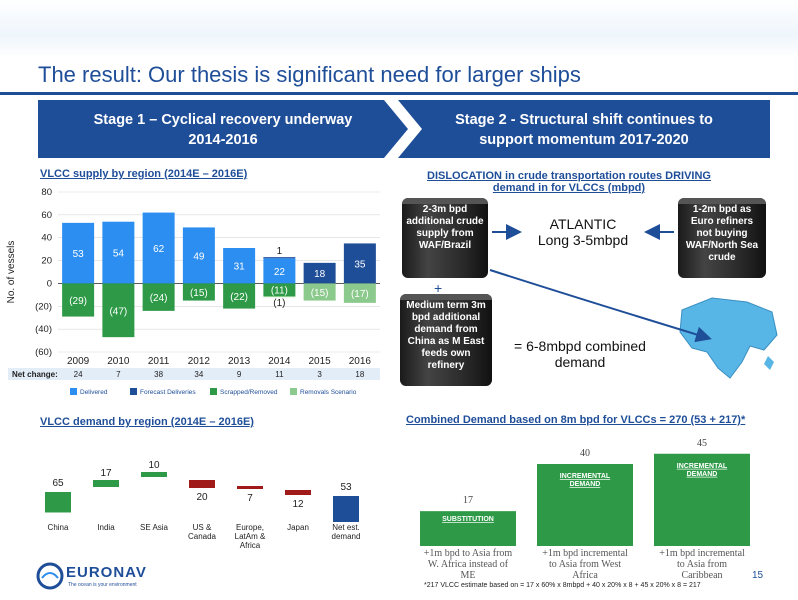 The height and width of the screenshot is (600, 798). What do you see at coordinates (346, 487) in the screenshot?
I see `demand-value-label: 53` at bounding box center [346, 487].